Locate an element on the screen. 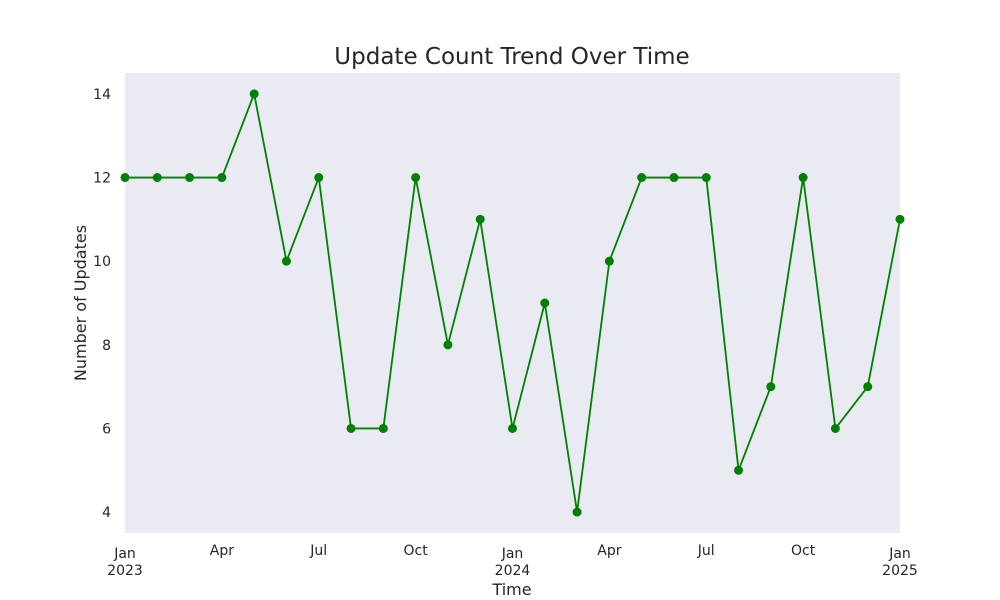 This screenshot has width=1000, height=600. x-tick-year-label: 2024 is located at coordinates (513, 571).